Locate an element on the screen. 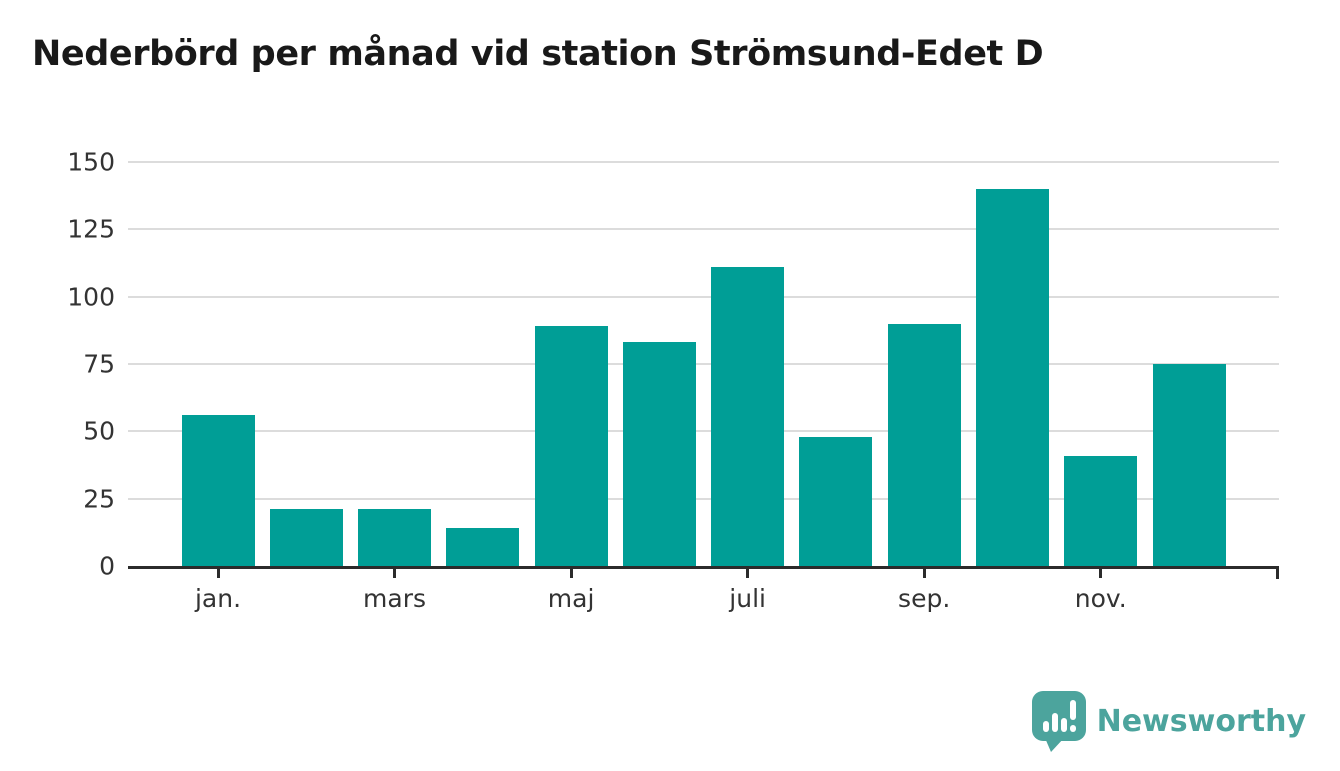  bar-juli is located at coordinates (748, 416).